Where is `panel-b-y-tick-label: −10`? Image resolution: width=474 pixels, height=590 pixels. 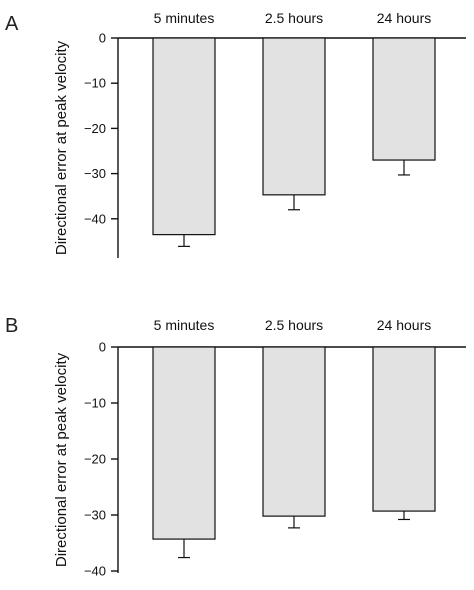
panel-b-y-tick-label: −10 is located at coordinates (95, 403).